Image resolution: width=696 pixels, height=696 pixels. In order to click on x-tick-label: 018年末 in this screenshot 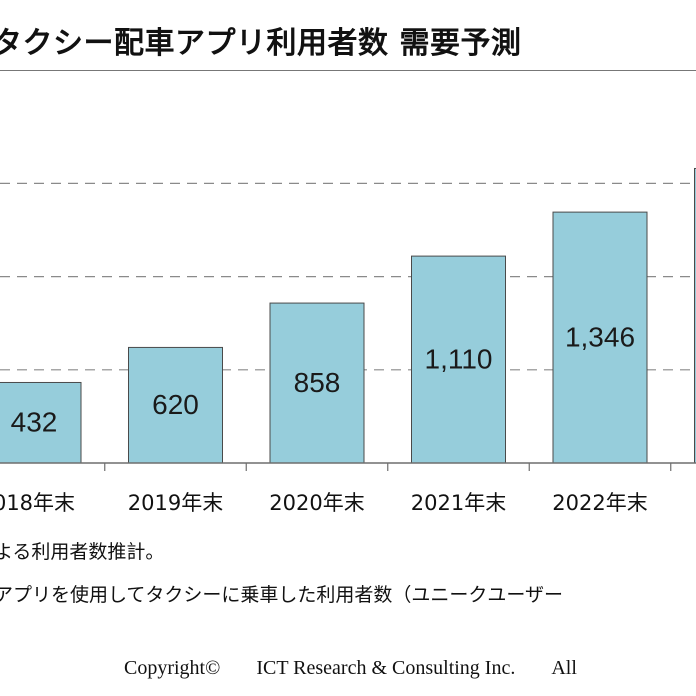, I will do `click(37, 503)`.